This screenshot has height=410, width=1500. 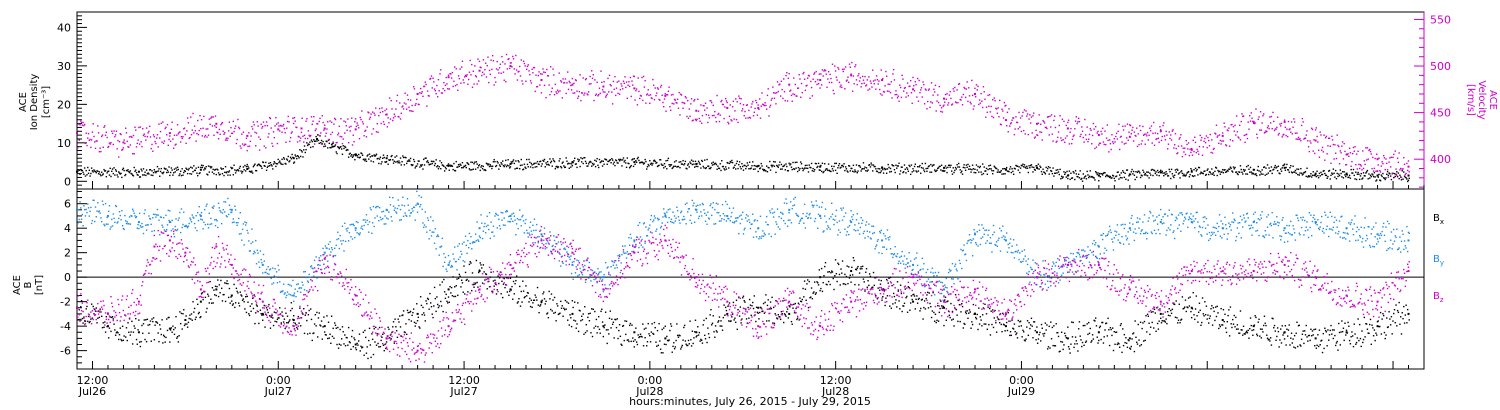 I want to click on velocity-point, so click(x=1036, y=123).